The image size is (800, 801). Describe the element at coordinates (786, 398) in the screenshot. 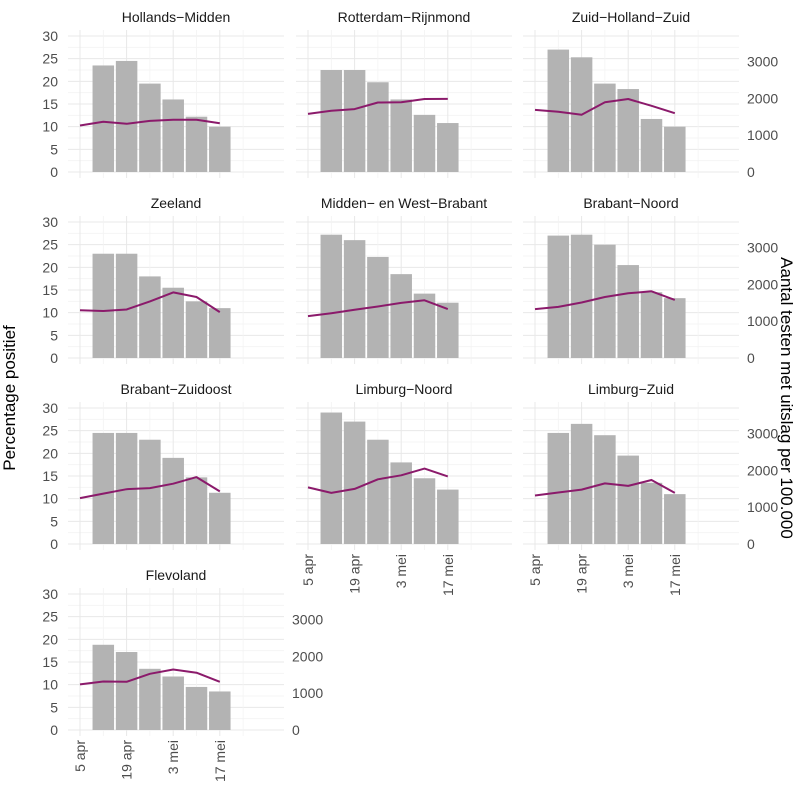

I see `y-axis-title-right: Aantal testen met uitslag per 100.000` at that location.